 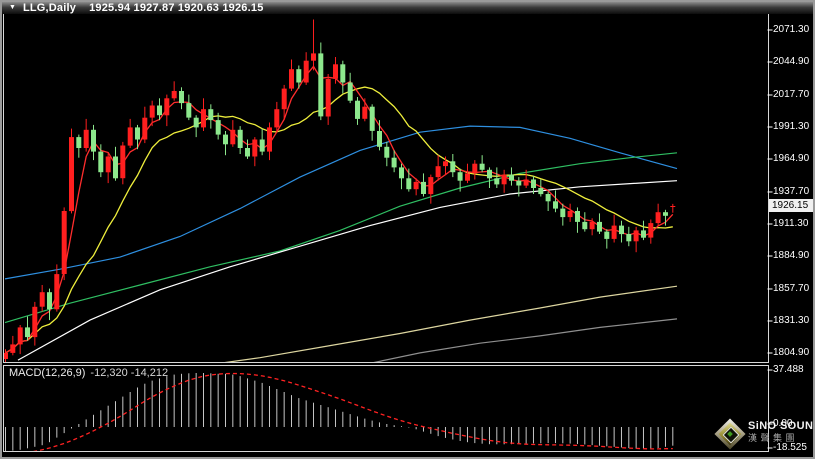 I want to click on ohlc-quote-values: 1925.94 1927.87 1920.63 1926.15, so click(x=176, y=8).